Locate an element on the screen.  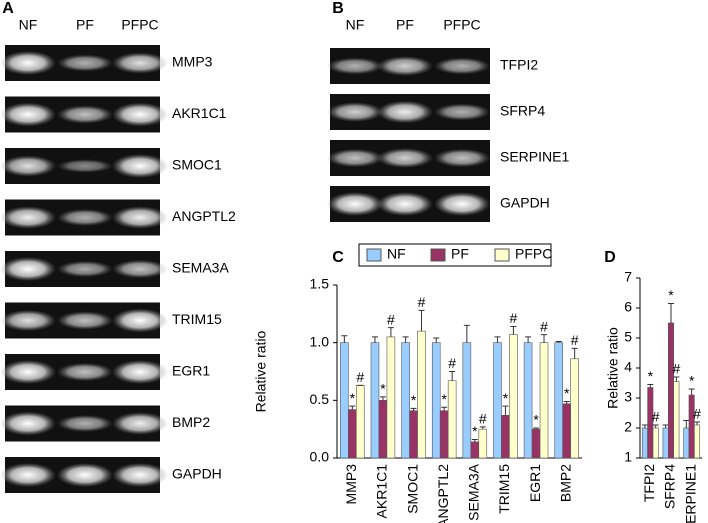
gene-label: SERPINE1 is located at coordinates (534, 157).